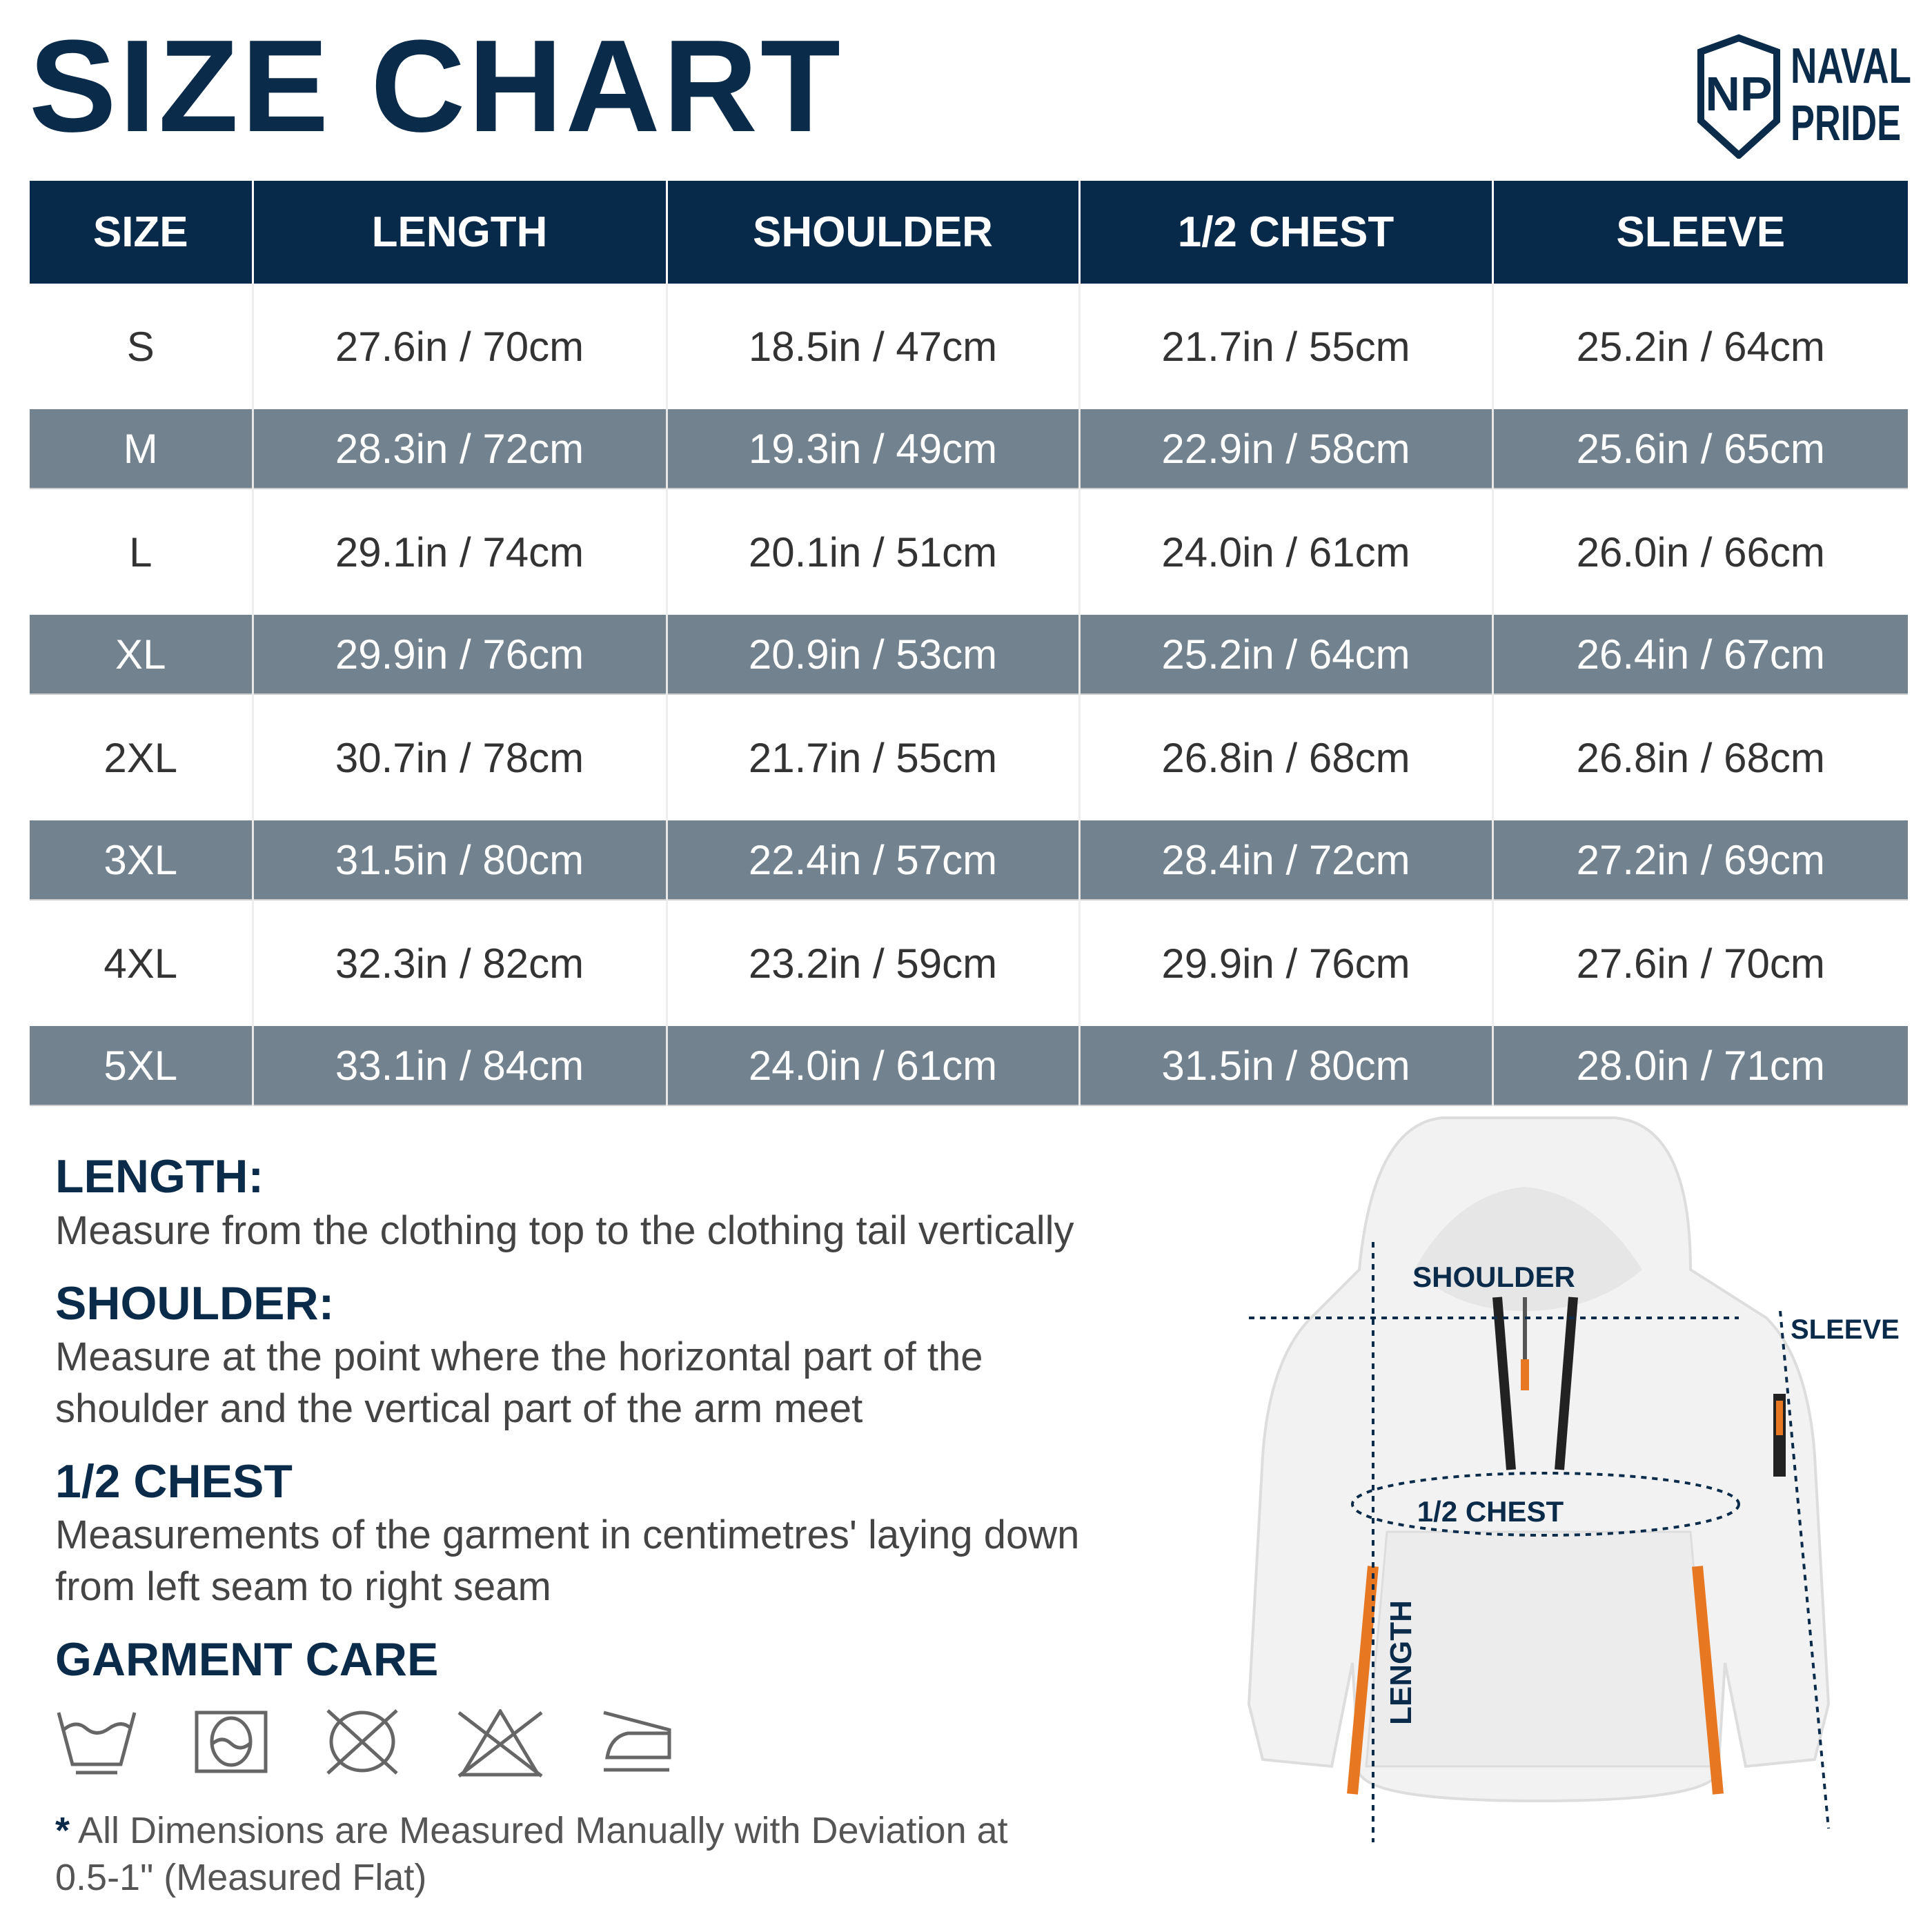 The height and width of the screenshot is (1932, 1932). I want to click on sleeve-cell: 26.0in / 66cm, so click(1699, 552).